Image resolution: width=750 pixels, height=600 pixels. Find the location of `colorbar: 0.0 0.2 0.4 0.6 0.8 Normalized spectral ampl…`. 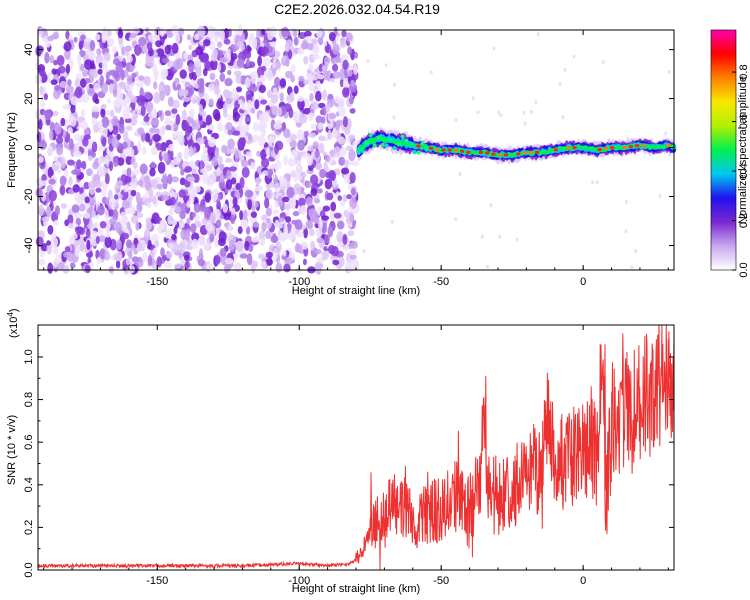

colorbar: 0.0 0.2 0.4 0.6 0.8 Normalized spectral ampl… is located at coordinates (730, 153).